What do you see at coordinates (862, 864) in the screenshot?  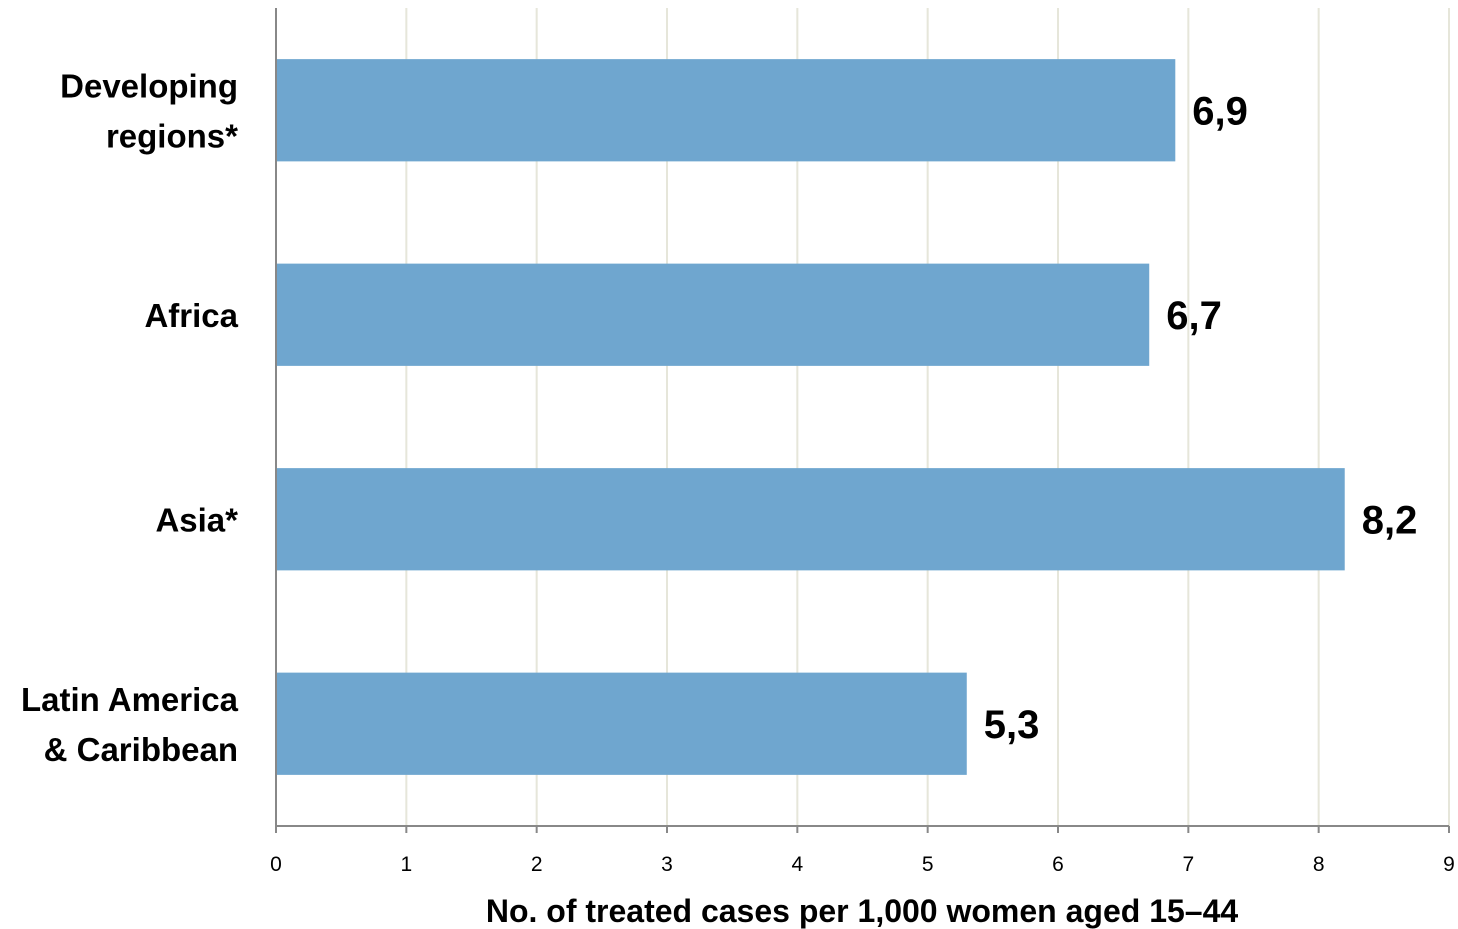 I see `x-tick-labels: 0 1 2 3 4 5 6 7 8 9` at bounding box center [862, 864].